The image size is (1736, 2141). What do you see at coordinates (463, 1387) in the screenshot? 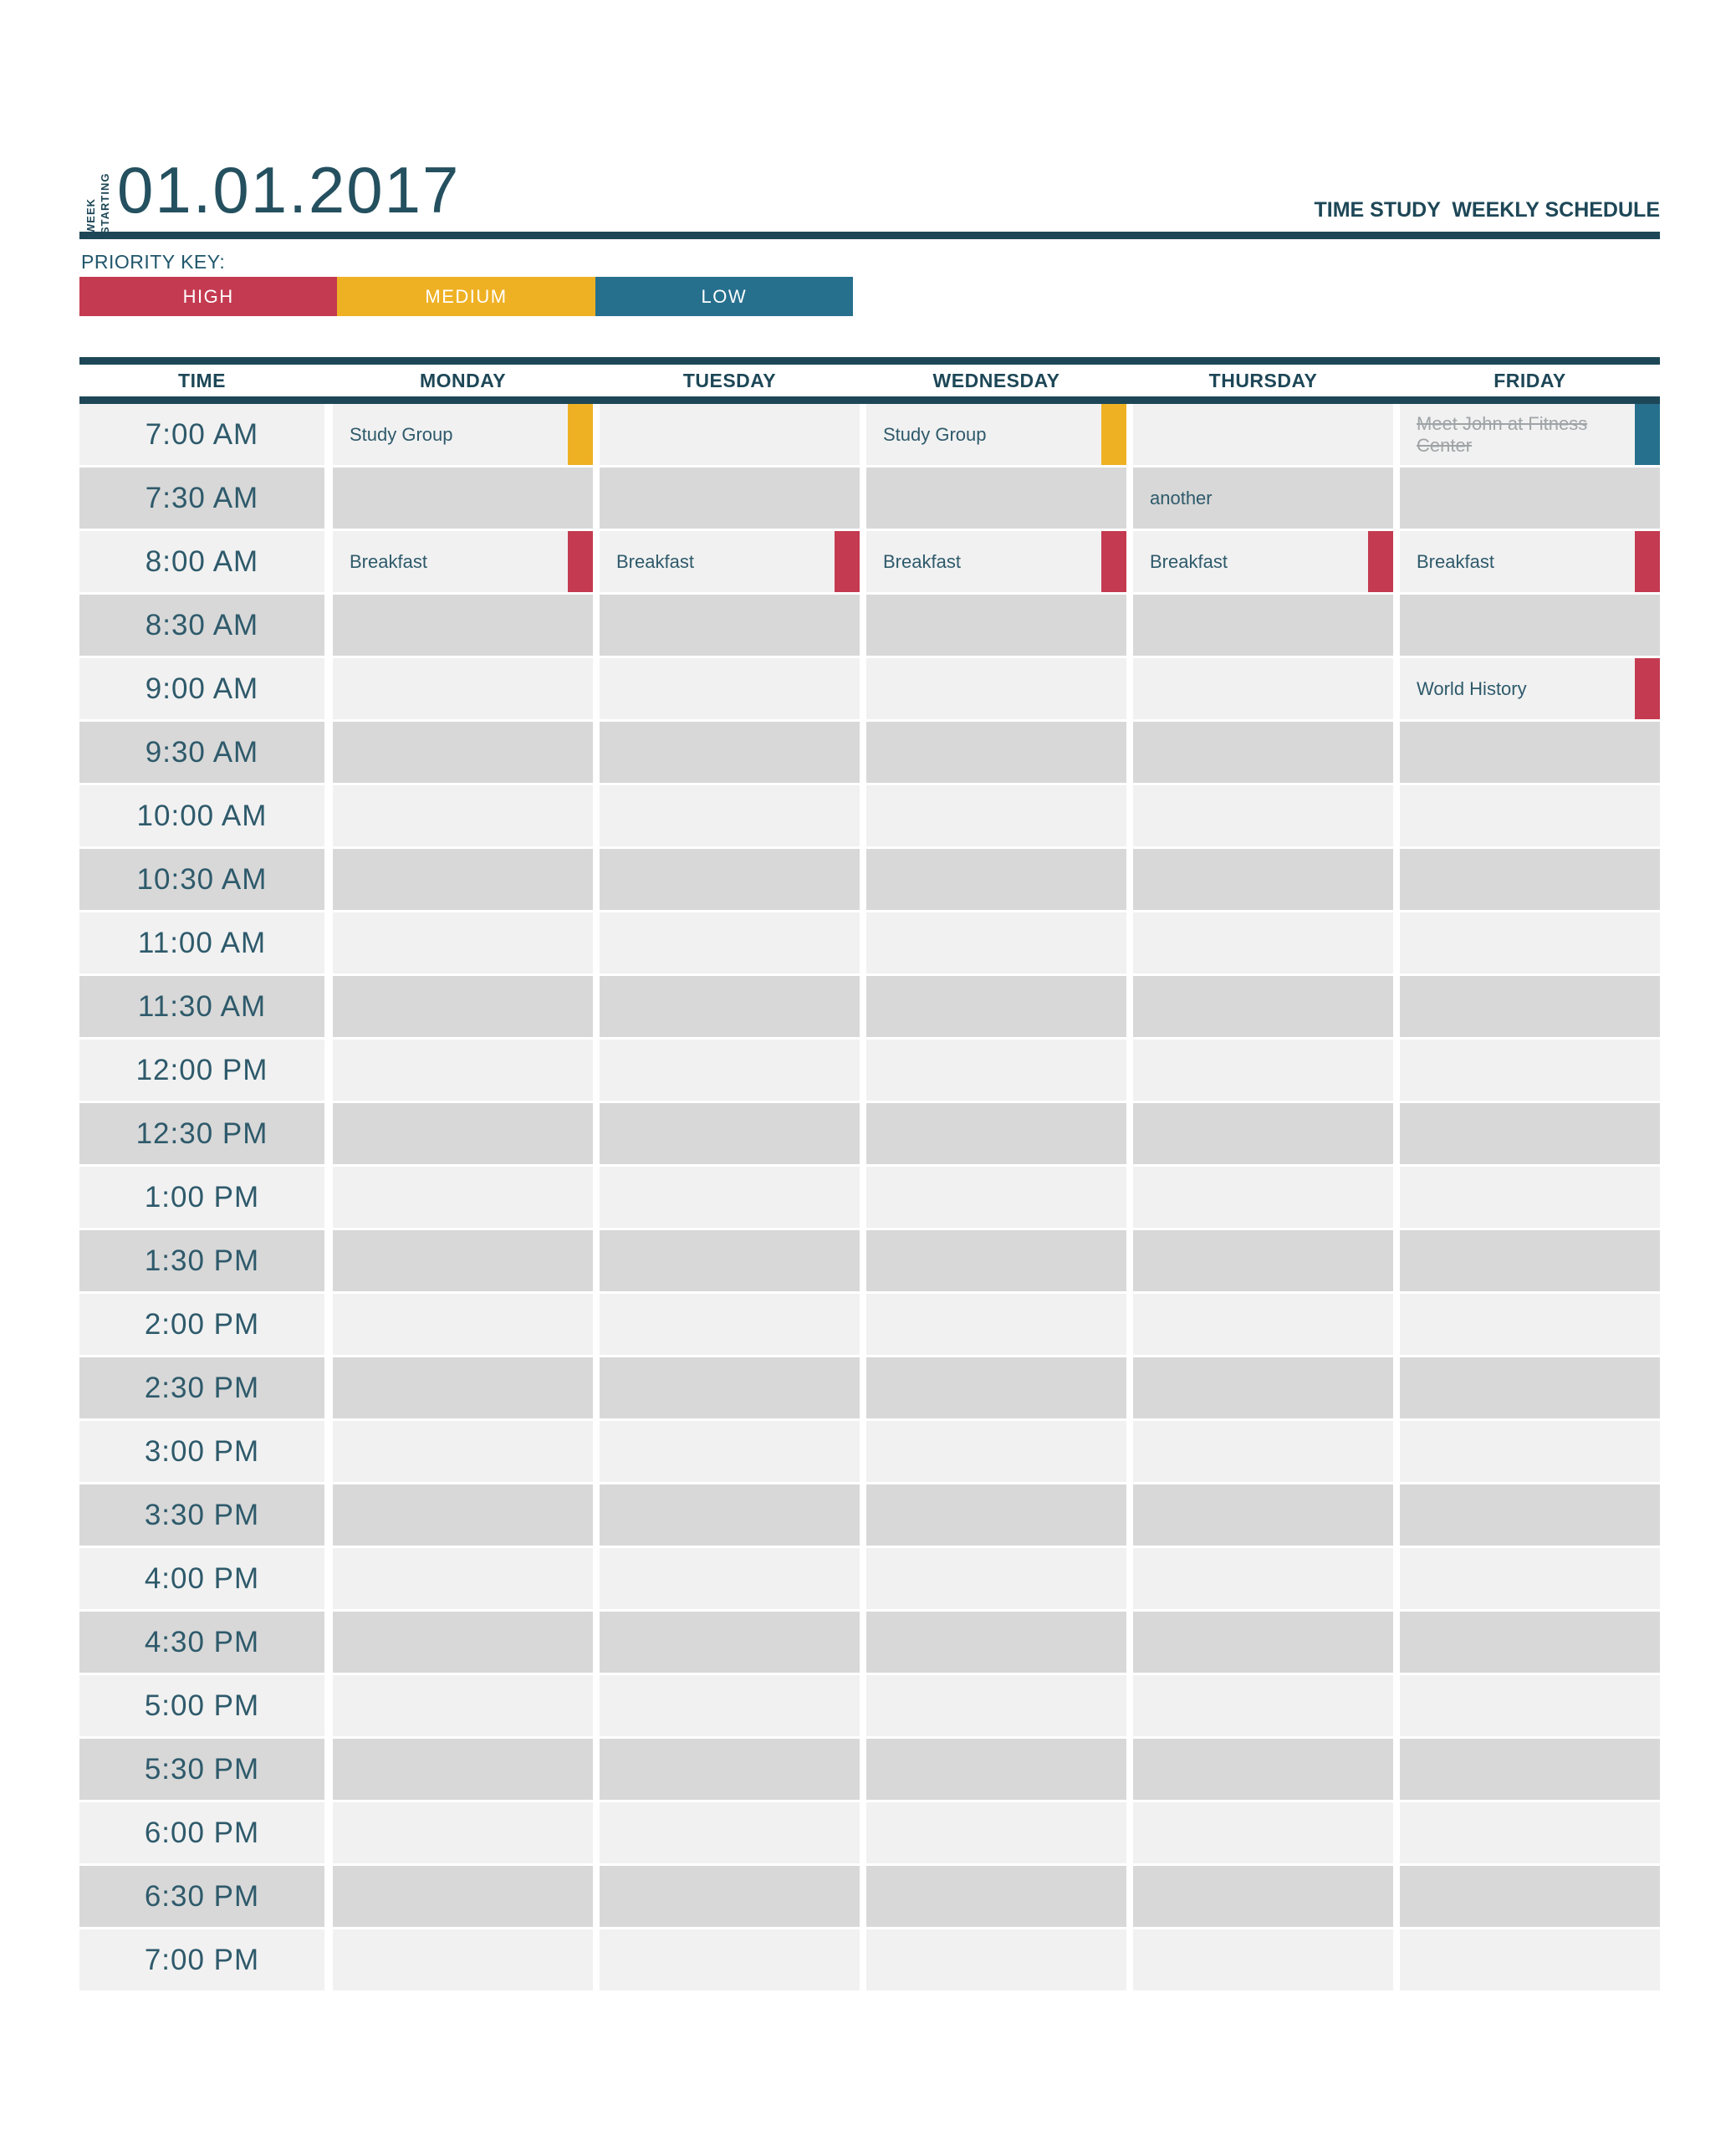
I see `schedule-cell-monday-230pm` at bounding box center [463, 1387].